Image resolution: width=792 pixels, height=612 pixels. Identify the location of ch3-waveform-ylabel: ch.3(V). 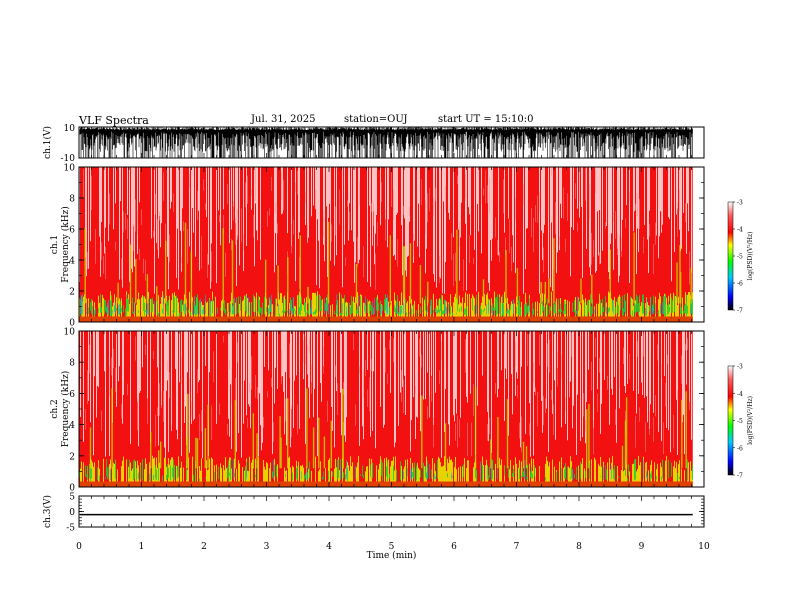
(47, 511).